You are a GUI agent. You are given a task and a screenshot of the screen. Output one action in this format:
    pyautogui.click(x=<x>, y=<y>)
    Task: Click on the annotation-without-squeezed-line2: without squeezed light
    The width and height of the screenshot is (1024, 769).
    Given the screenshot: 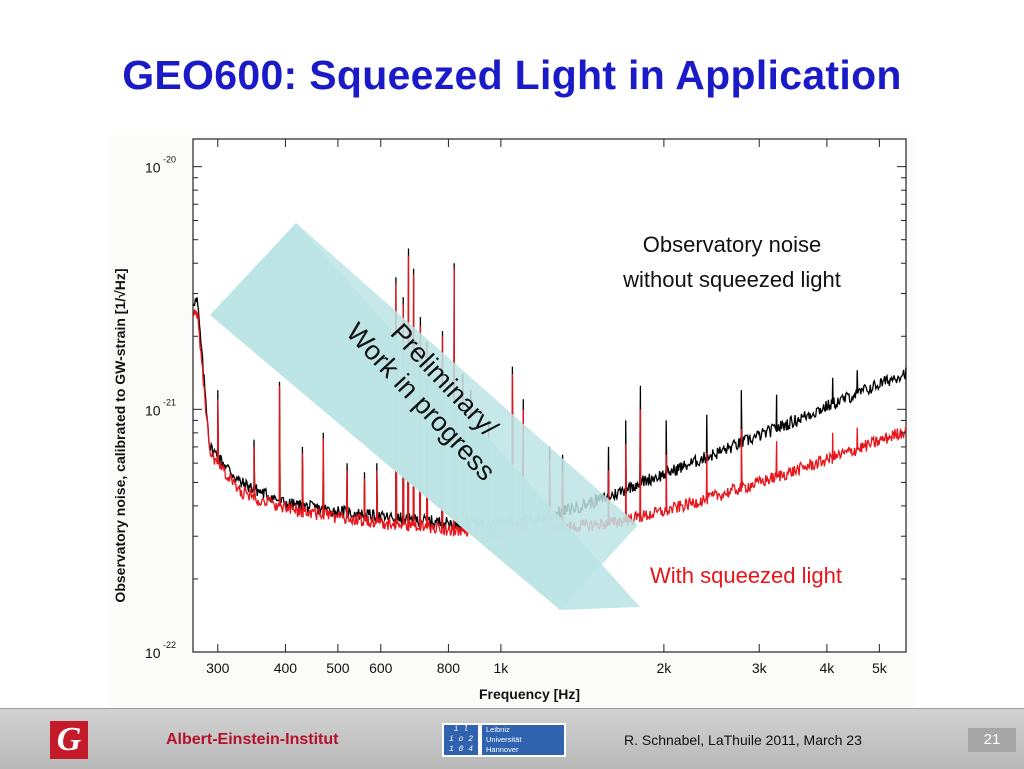 What is the action you would take?
    pyautogui.click(x=731, y=279)
    